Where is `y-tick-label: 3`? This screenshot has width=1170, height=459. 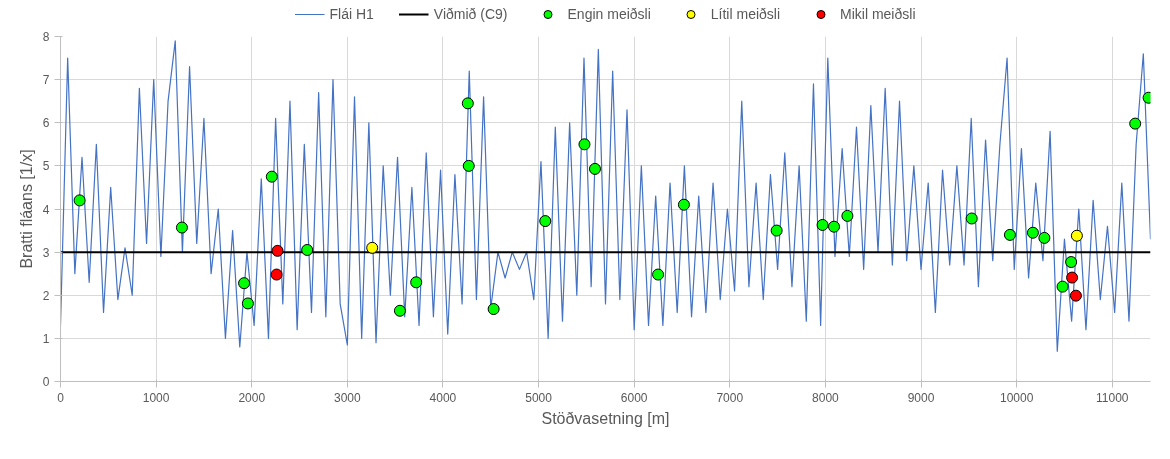
y-tick-label: 3 is located at coordinates (46, 252).